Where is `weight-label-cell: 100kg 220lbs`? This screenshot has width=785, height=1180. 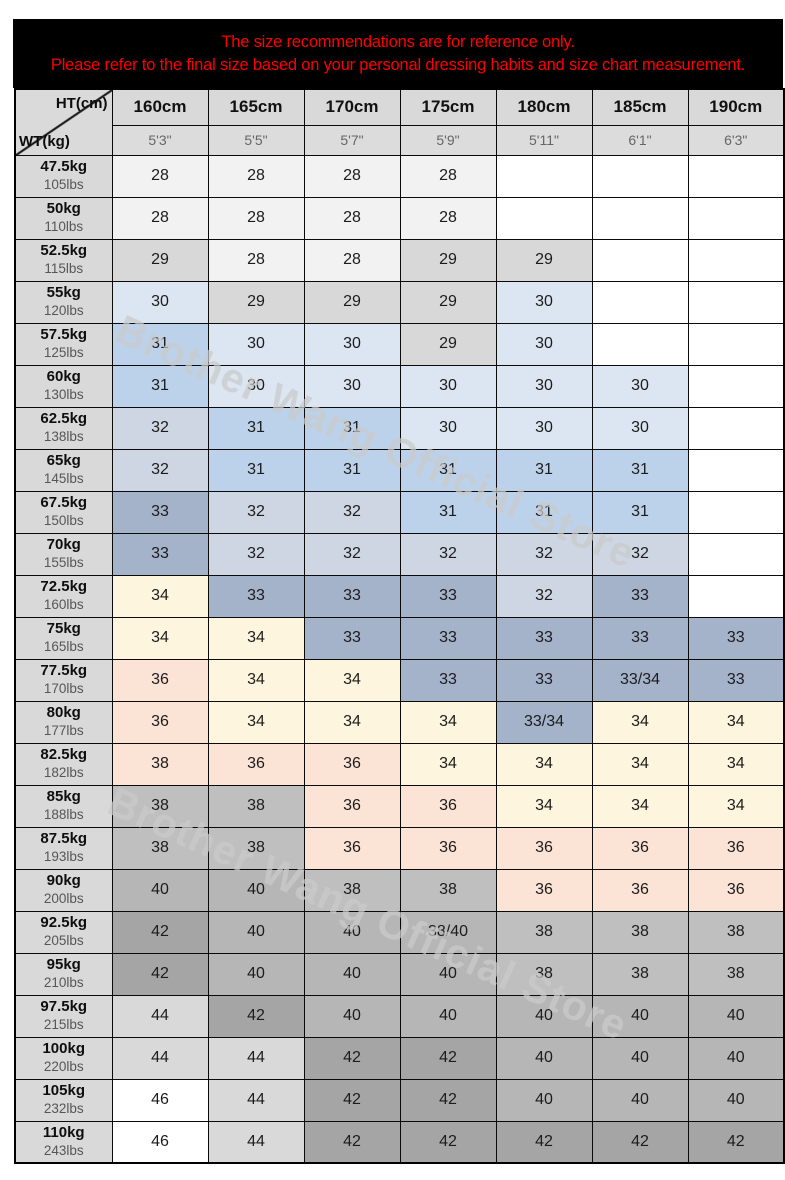
weight-label-cell: 100kg 220lbs is located at coordinates (63, 1058).